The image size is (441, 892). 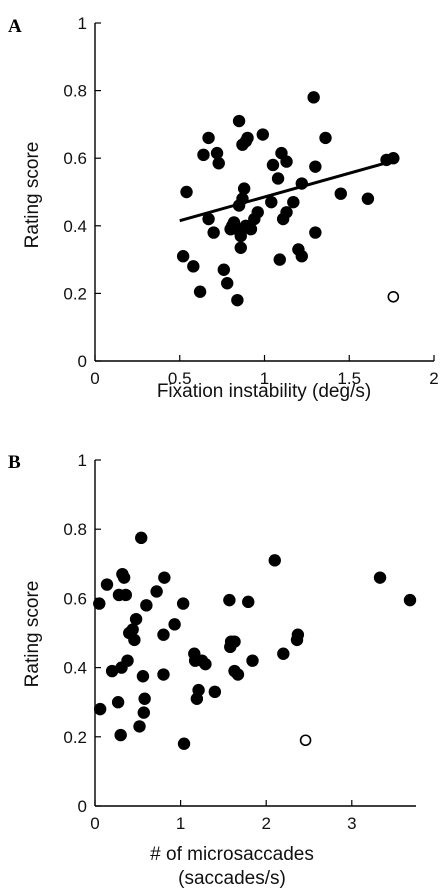 What do you see at coordinates (94, 823) in the screenshot?
I see `x-tick-label-b: 0` at bounding box center [94, 823].